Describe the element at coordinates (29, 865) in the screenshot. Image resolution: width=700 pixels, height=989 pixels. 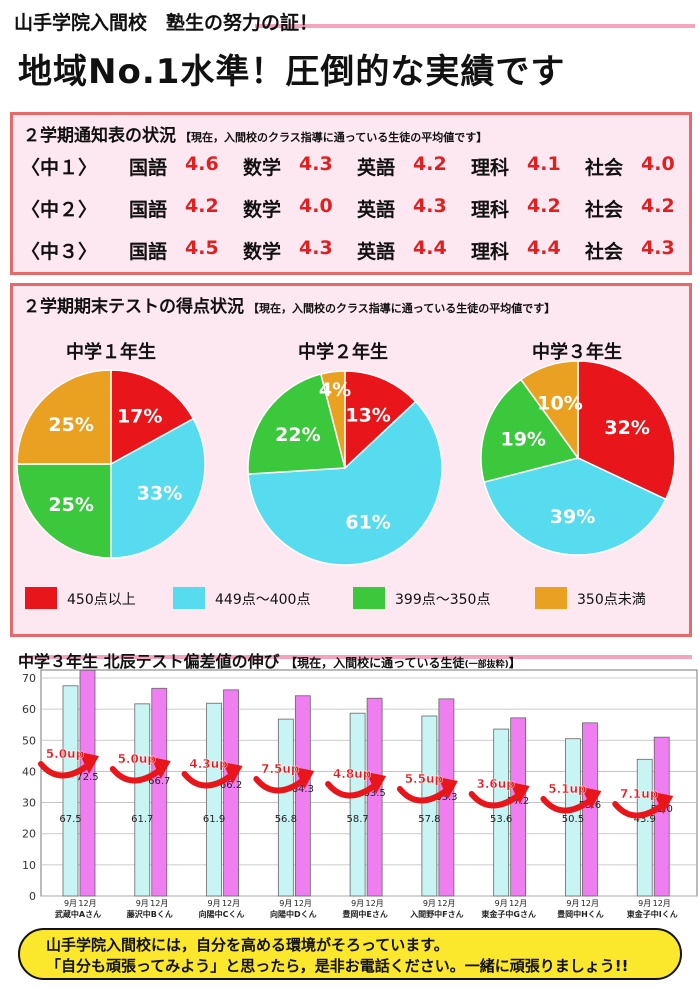
I see `y-tick-label: 10` at that location.